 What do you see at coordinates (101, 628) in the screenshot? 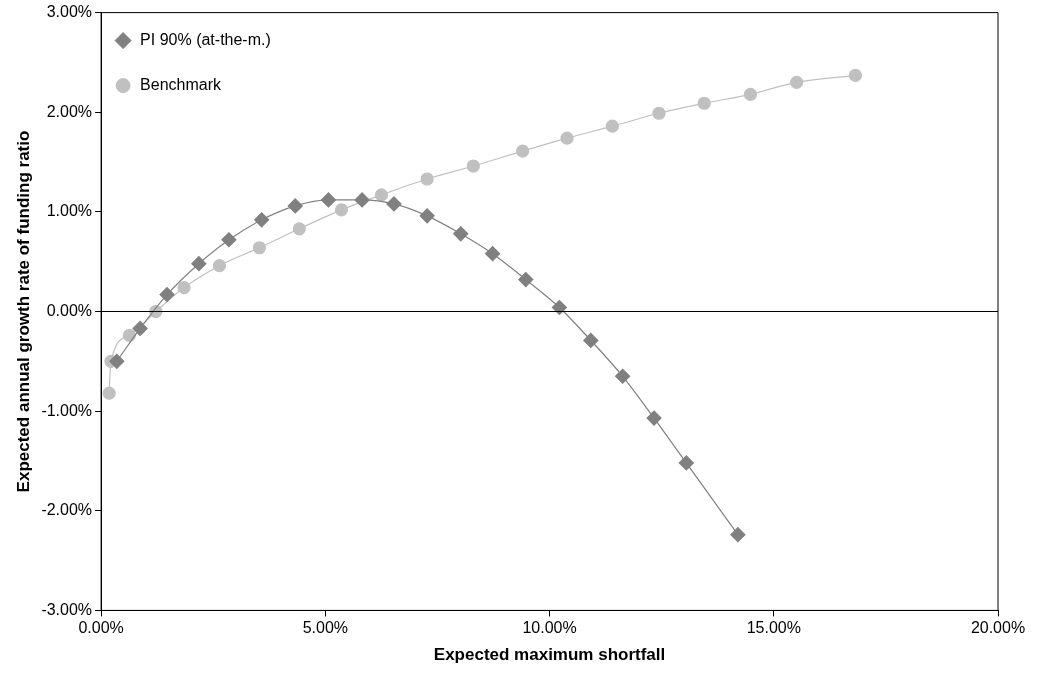
I see `x-tick-label: 0.00%` at bounding box center [101, 628].